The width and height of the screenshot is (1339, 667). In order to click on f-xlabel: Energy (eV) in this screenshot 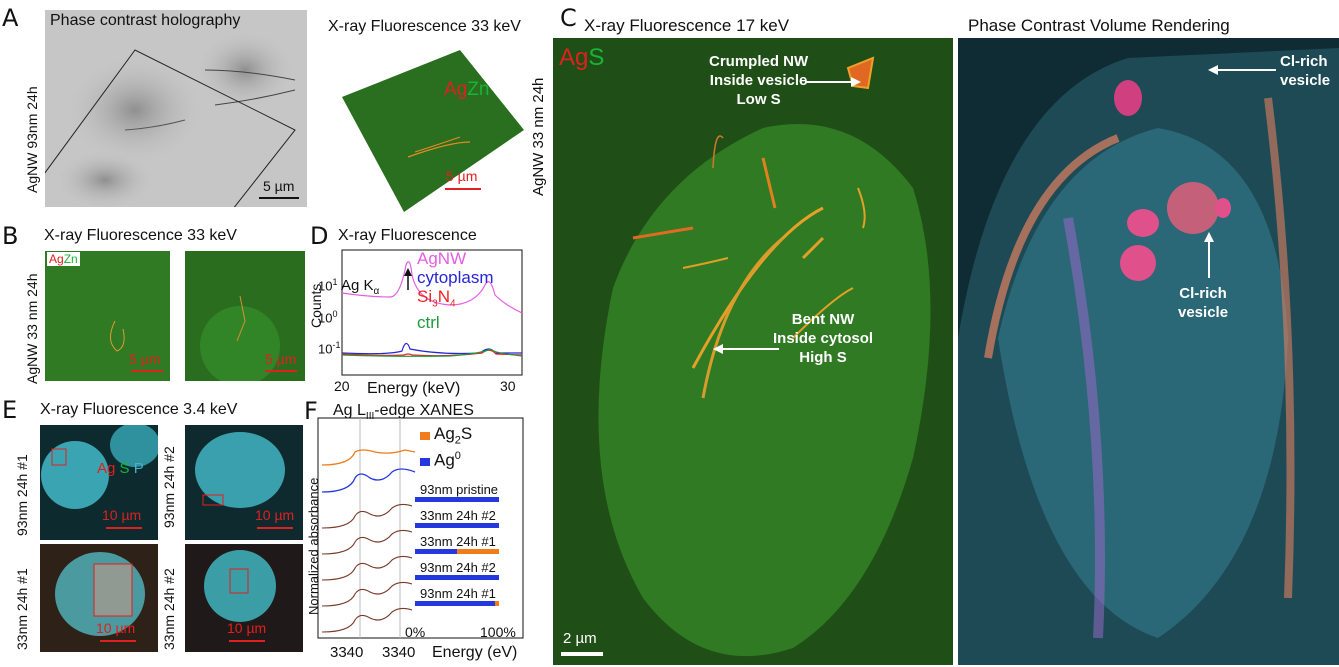, I will do `click(475, 652)`.